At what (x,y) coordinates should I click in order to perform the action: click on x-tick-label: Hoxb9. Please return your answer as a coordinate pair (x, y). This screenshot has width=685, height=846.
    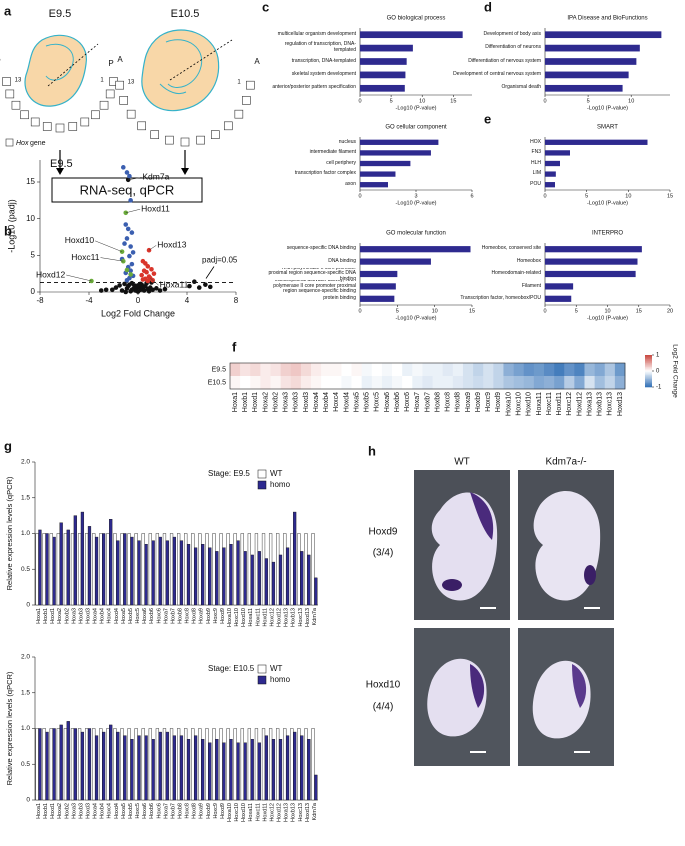
    Looking at the image, I should click on (209, 616).